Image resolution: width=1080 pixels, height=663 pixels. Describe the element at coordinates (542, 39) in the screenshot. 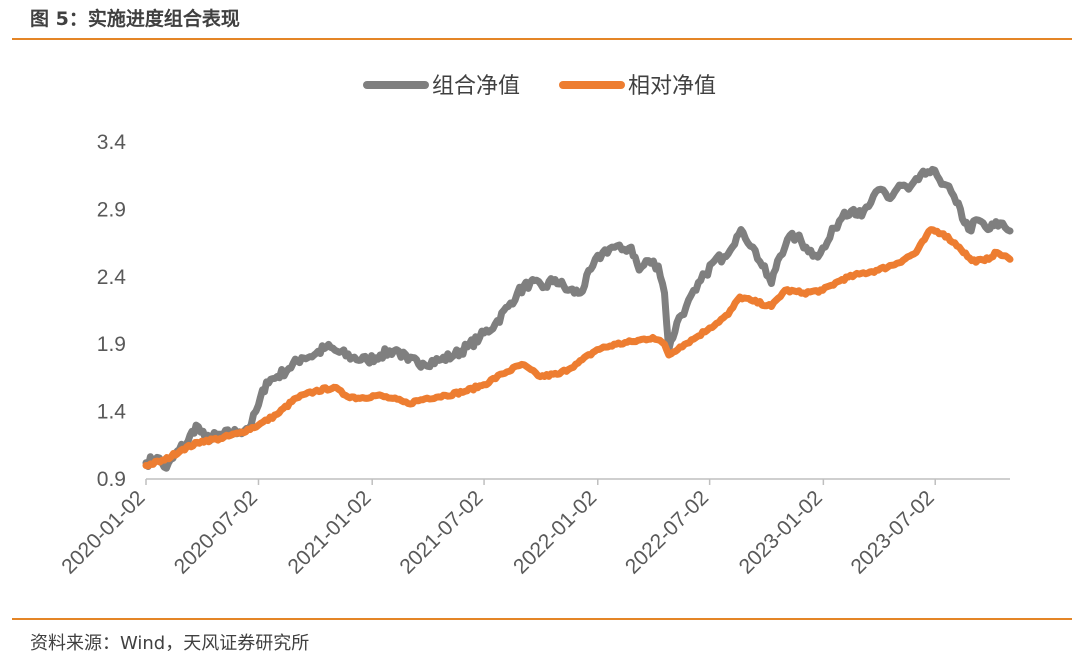

I see `top-divider` at that location.